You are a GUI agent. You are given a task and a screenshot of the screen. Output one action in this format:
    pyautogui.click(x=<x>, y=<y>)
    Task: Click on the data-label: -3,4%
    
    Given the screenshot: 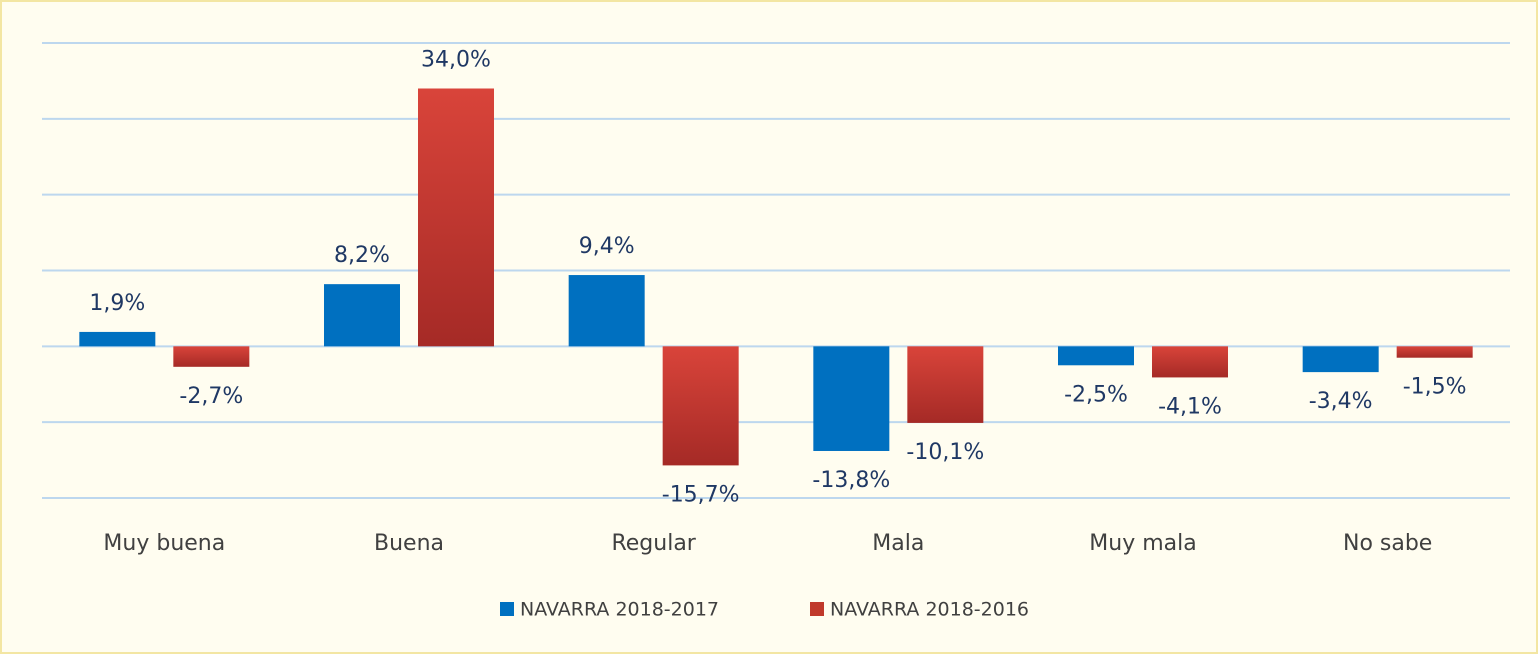 What is the action you would take?
    pyautogui.click(x=1341, y=401)
    